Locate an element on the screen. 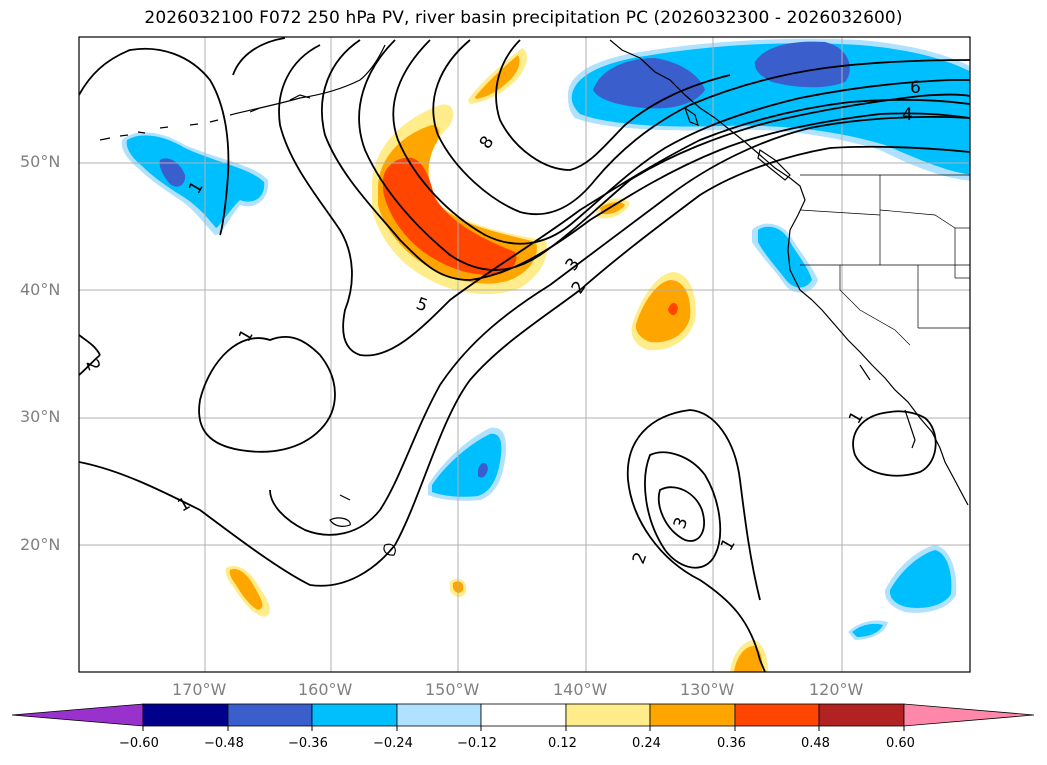 The width and height of the screenshot is (1047, 765). aleutian-islands is located at coordinates (159, 130).